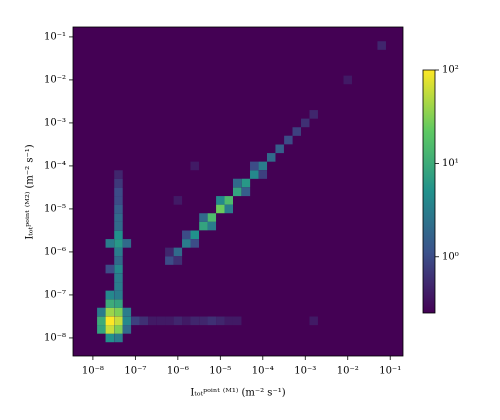 The height and width of the screenshot is (420, 500). Describe the element at coordinates (55, 337) in the screenshot. I see `y-tick-label: 10⁻⁸` at that location.